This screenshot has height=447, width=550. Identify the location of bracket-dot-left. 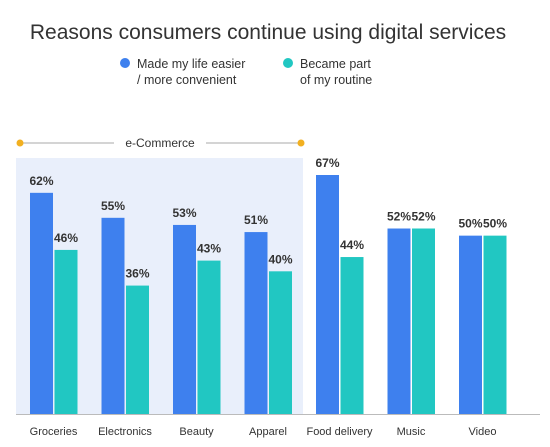
(20, 143).